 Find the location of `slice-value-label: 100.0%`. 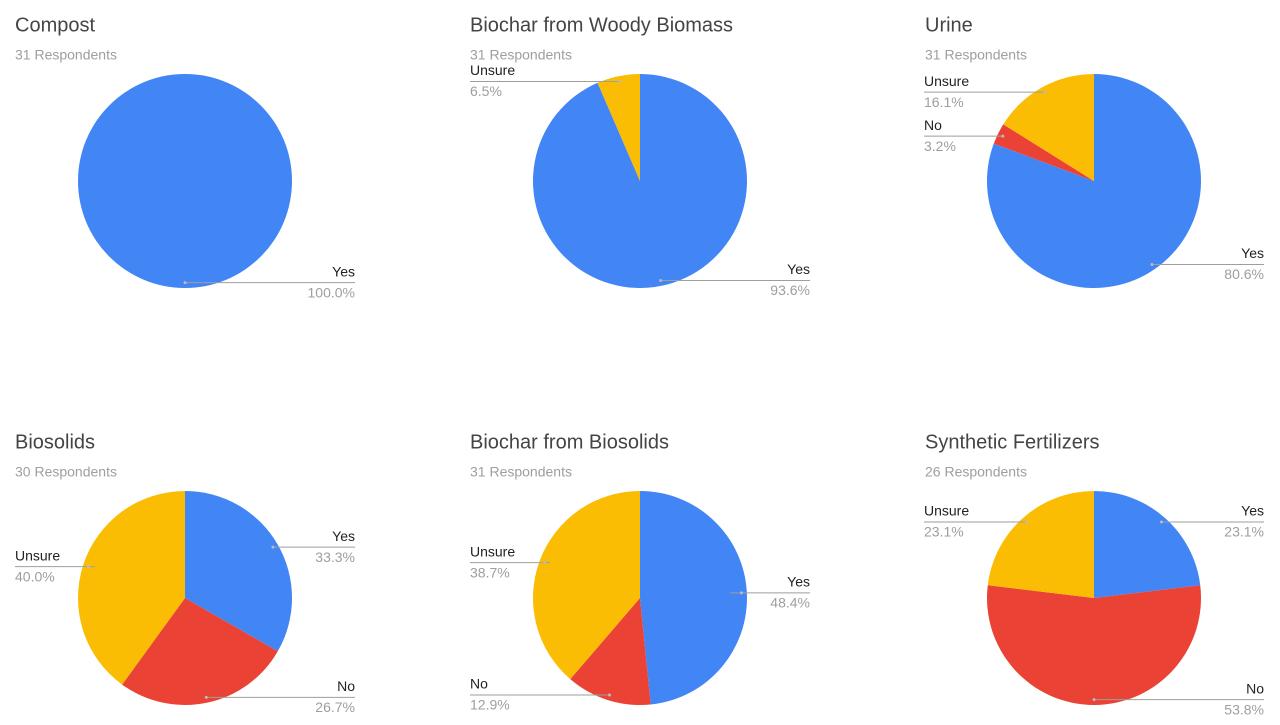

slice-value-label: 100.0% is located at coordinates (331, 292).